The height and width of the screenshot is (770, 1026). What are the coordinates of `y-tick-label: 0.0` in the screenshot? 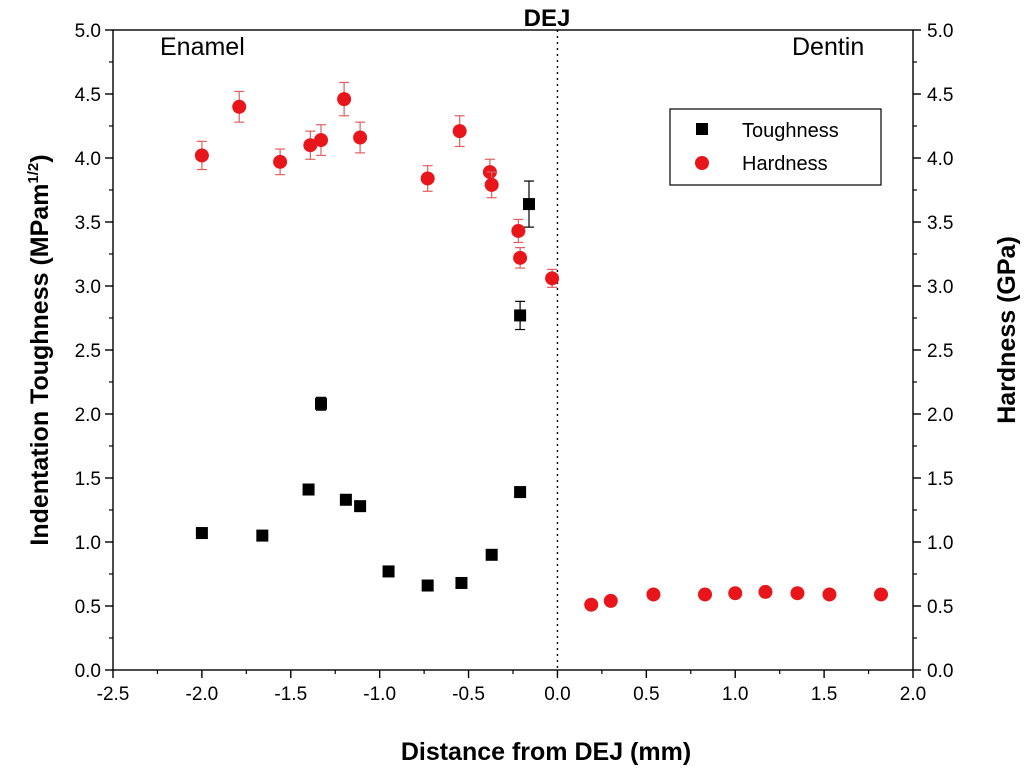 It's located at (88, 671).